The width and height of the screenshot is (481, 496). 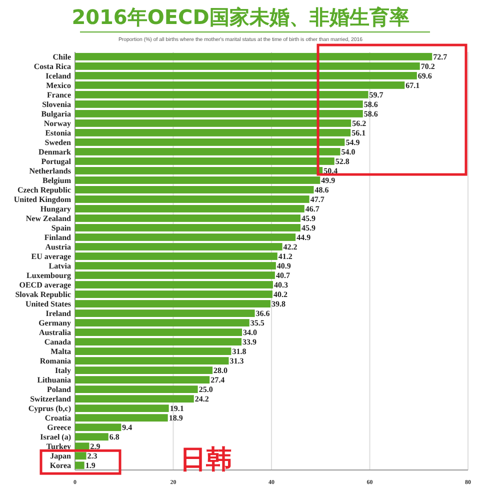 I want to click on data-label: 18.9, so click(x=175, y=418).